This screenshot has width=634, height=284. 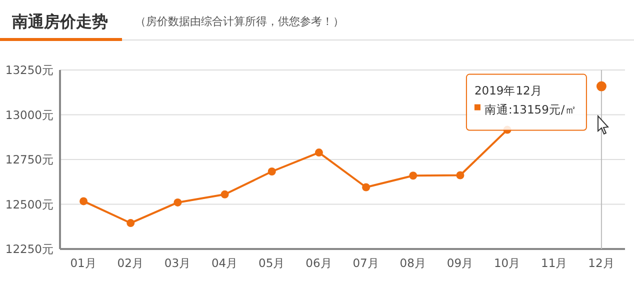 What do you see at coordinates (29, 159) in the screenshot?
I see `y-tick-label: 12750元` at bounding box center [29, 159].